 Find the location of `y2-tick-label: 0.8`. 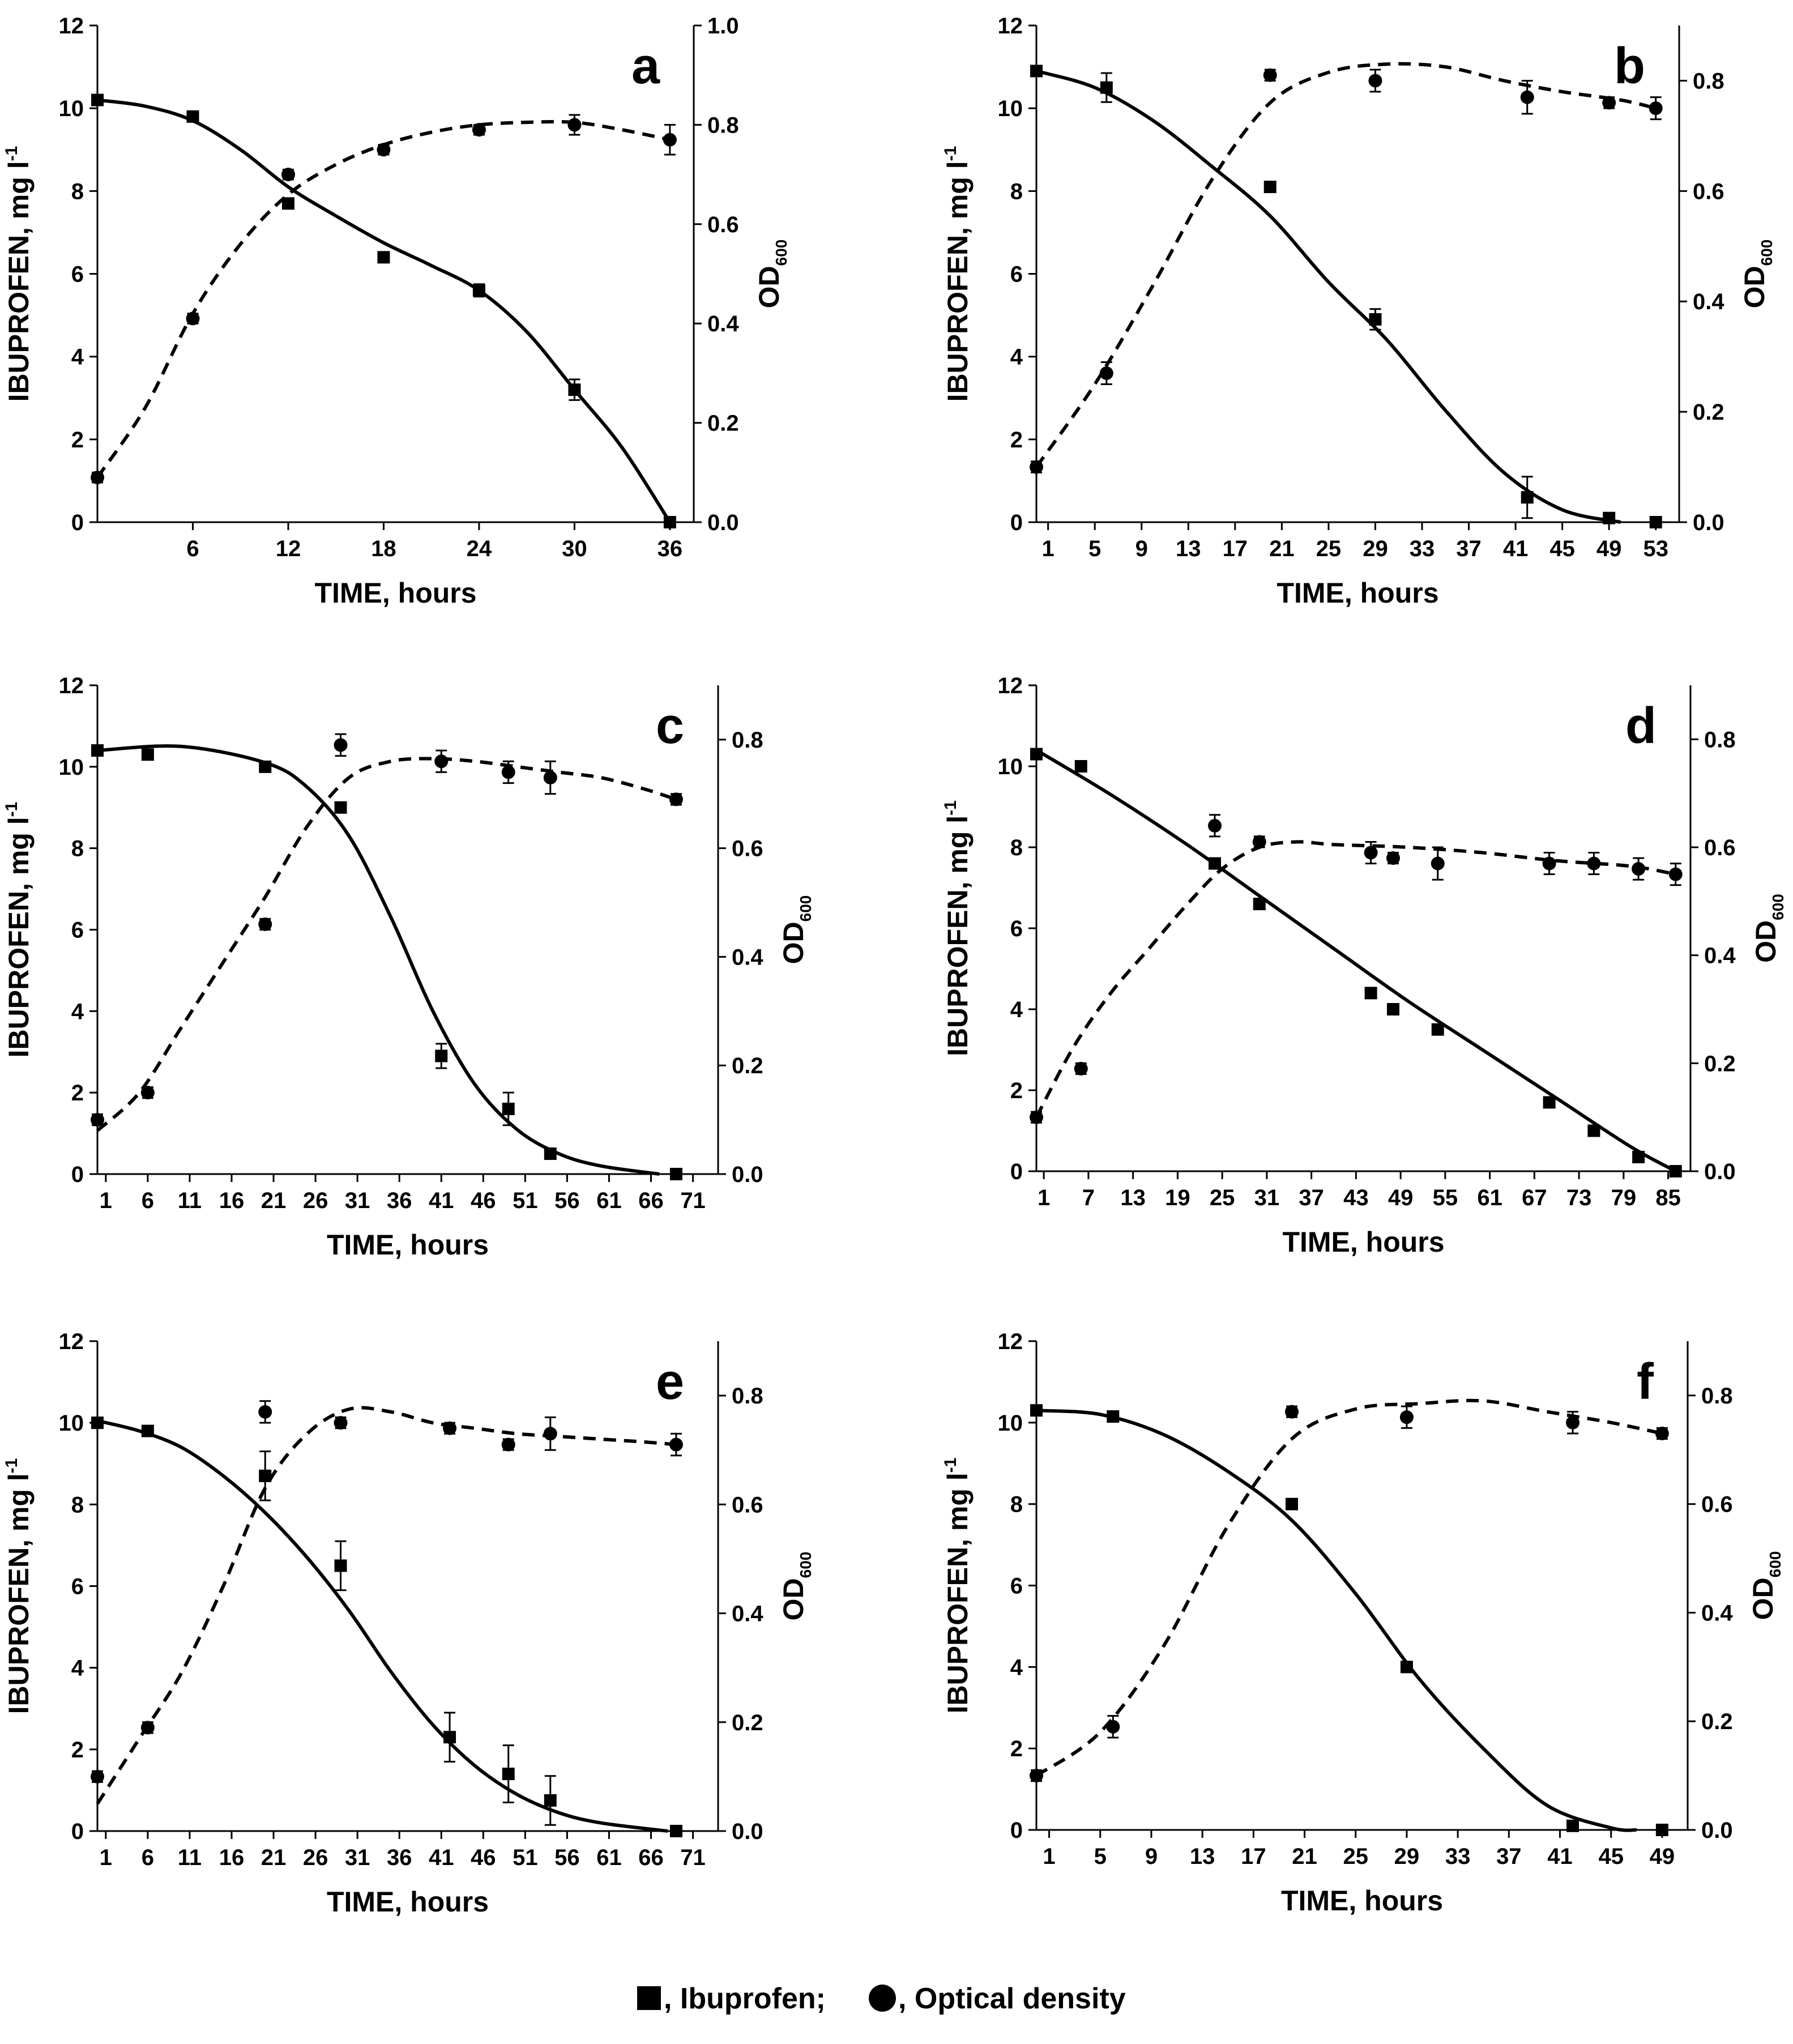

y2-tick-label: 0.8 is located at coordinates (1720, 739).